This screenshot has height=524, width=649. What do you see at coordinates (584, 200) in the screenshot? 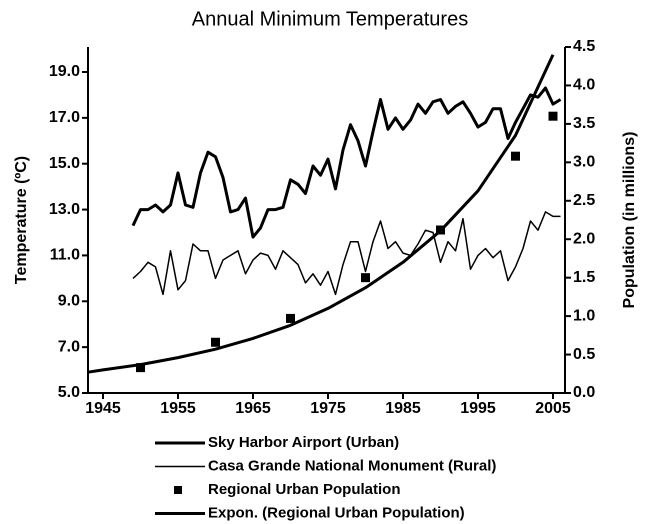
I see `y2-tick-label: 2.5` at bounding box center [584, 200].